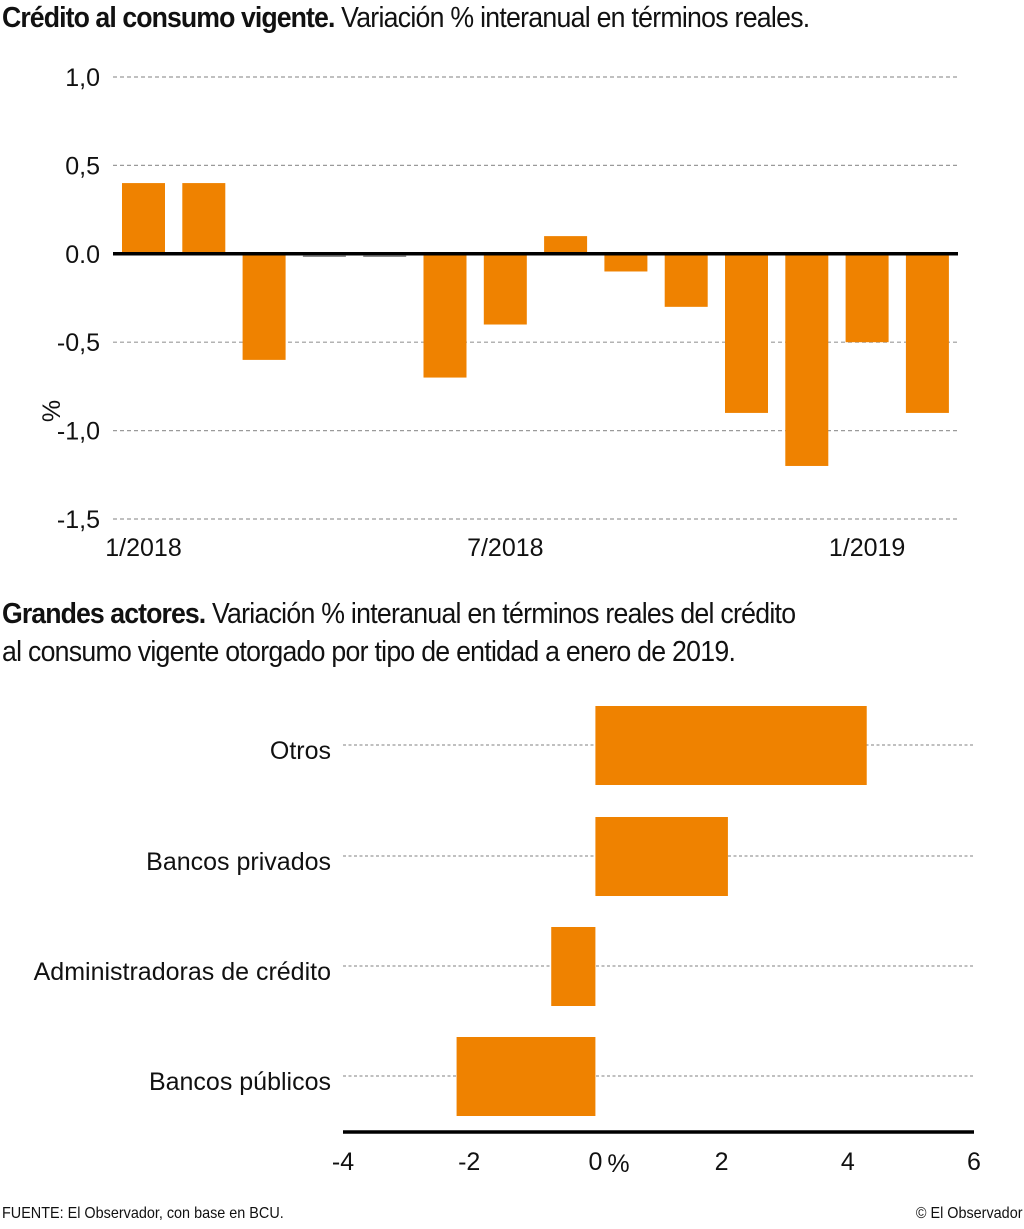 The height and width of the screenshot is (1229, 1024). I want to click on x-tick-label: 7/2018, so click(505, 548).